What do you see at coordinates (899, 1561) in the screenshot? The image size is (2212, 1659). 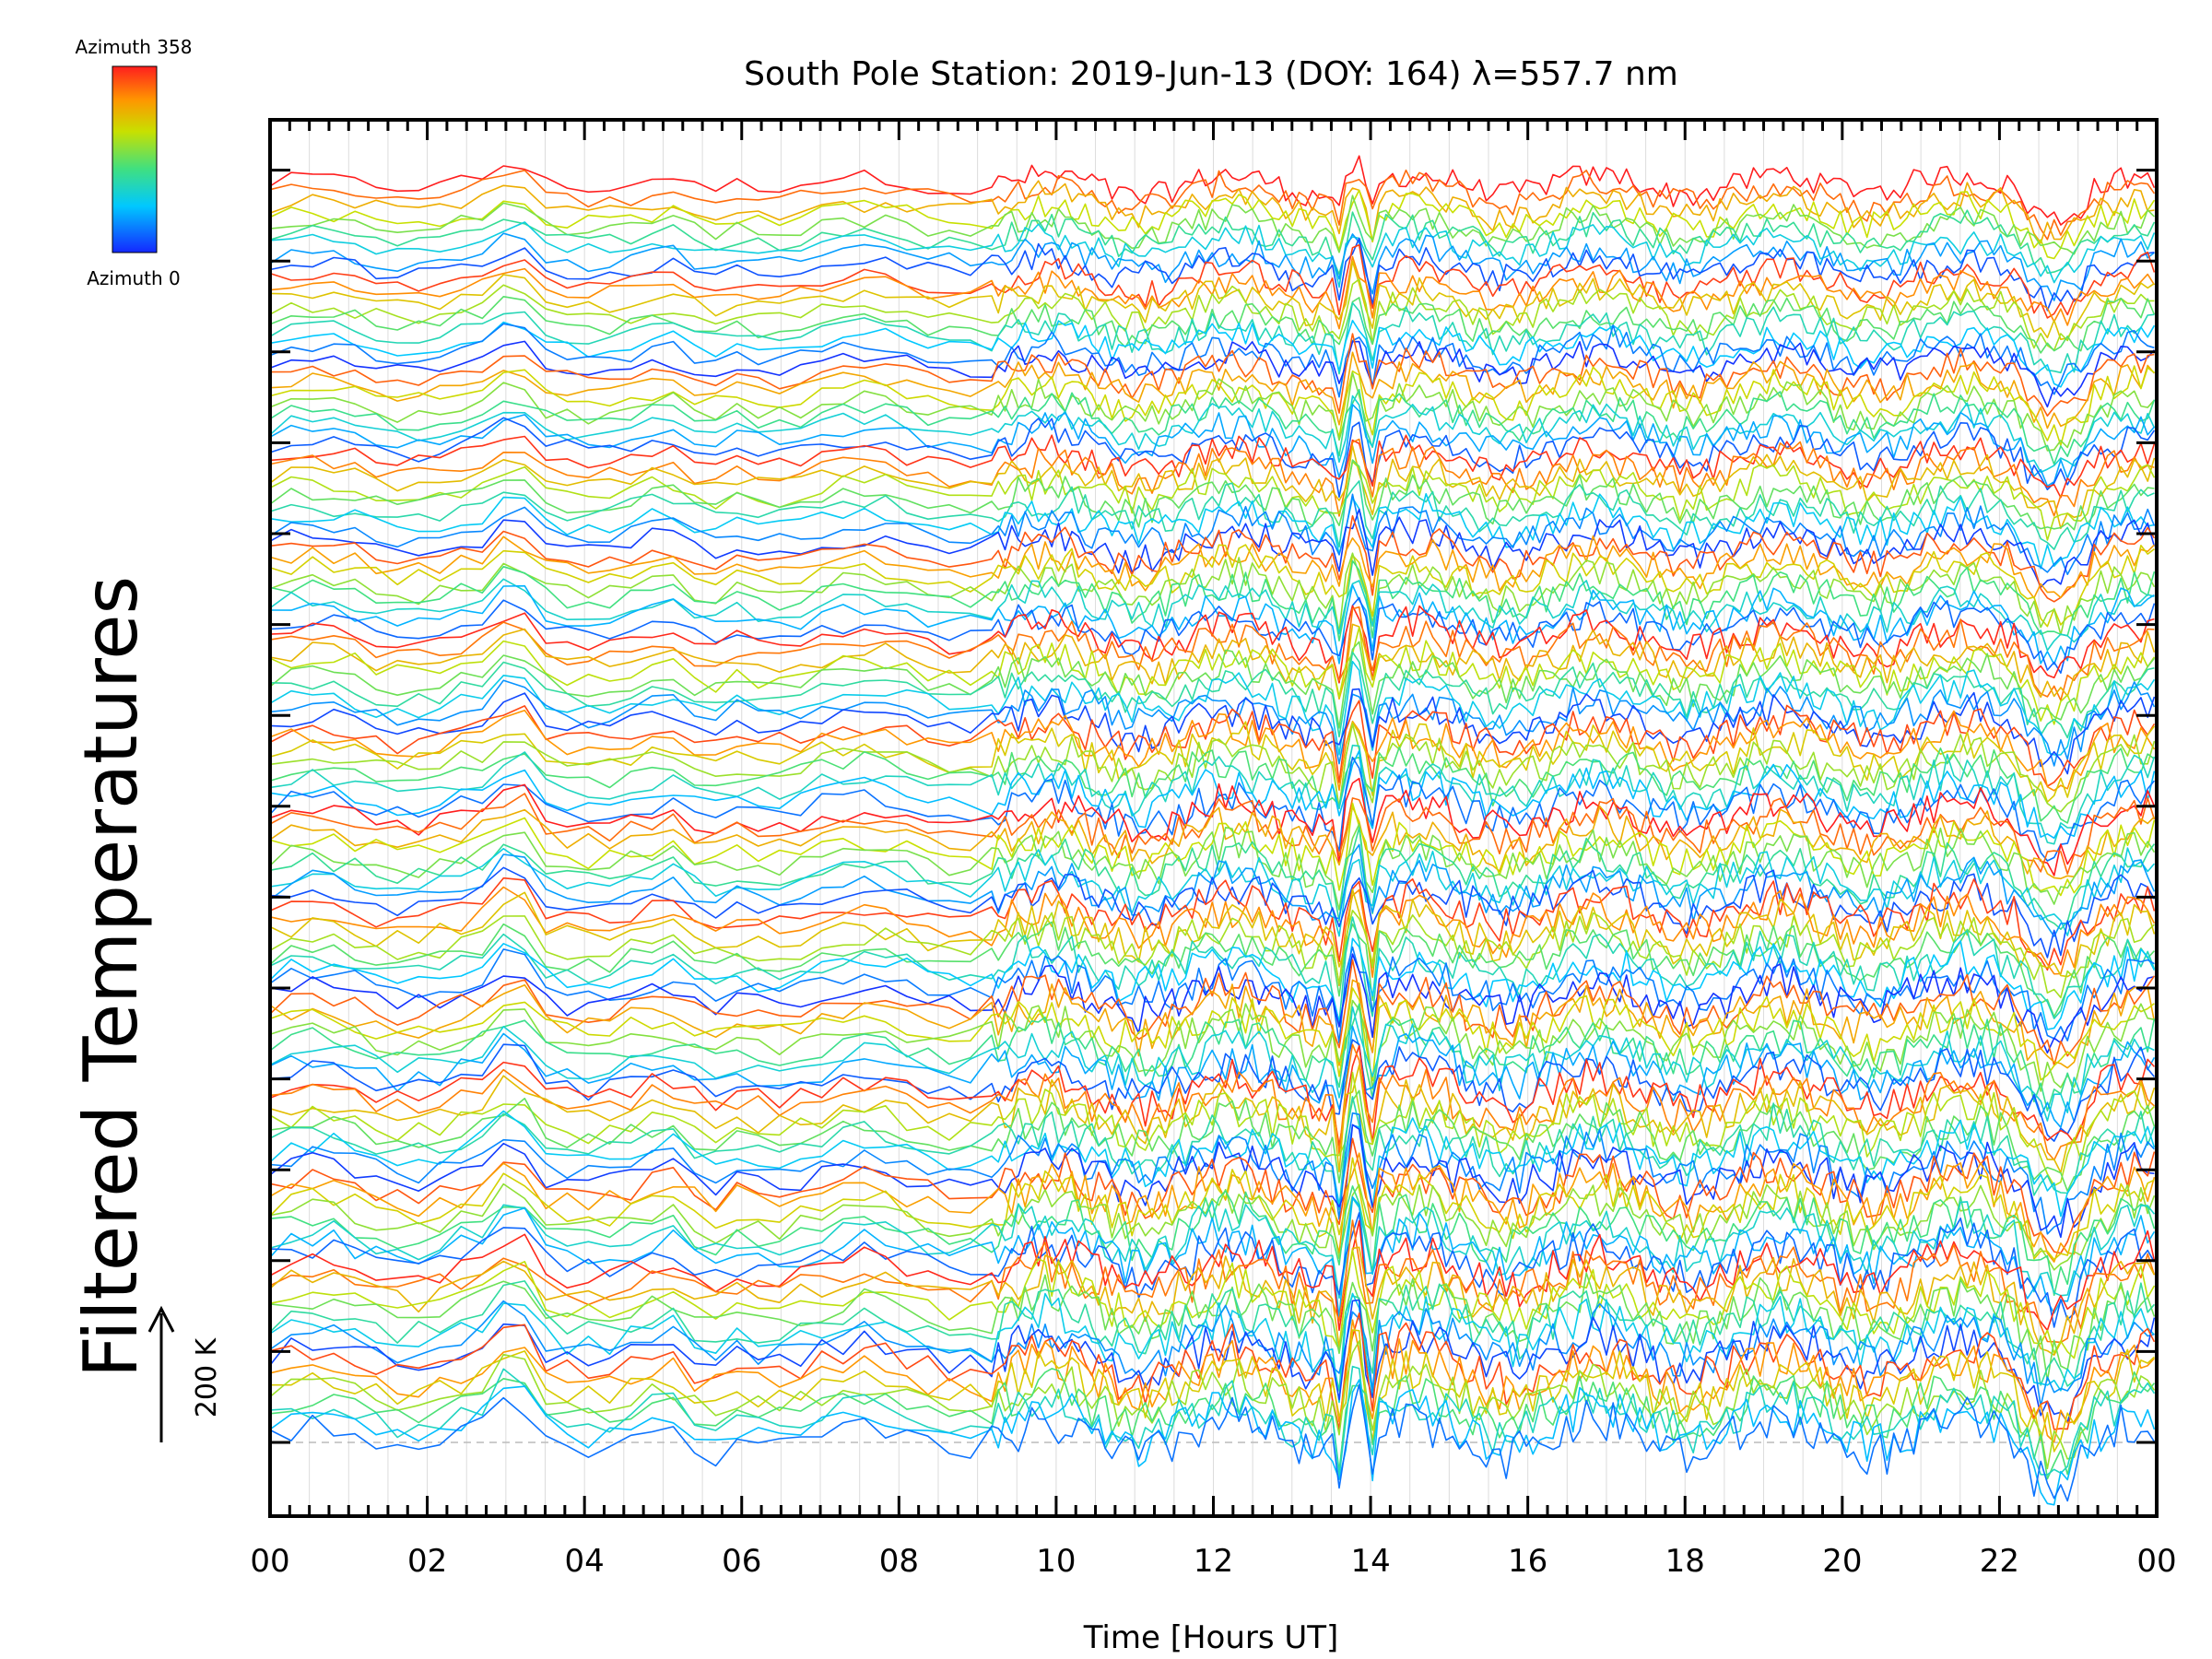 I see `x-tick-label: 08` at bounding box center [899, 1561].